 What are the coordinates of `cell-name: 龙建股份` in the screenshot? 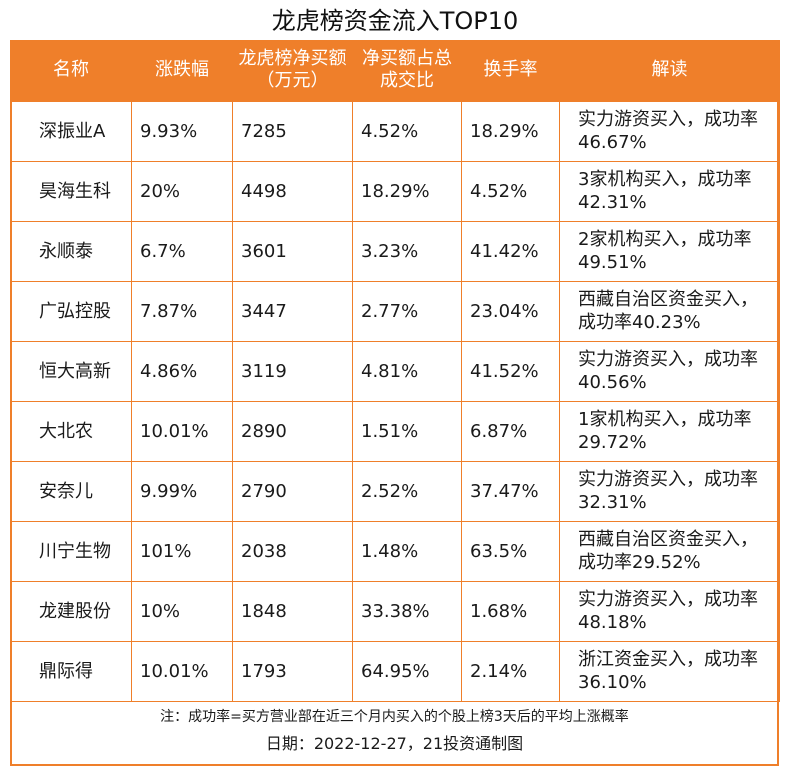 It's located at (71, 611).